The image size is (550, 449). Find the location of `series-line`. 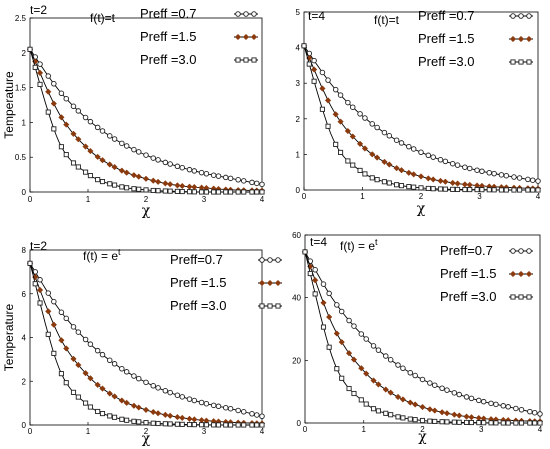

series-line is located at coordinates (146, 117).